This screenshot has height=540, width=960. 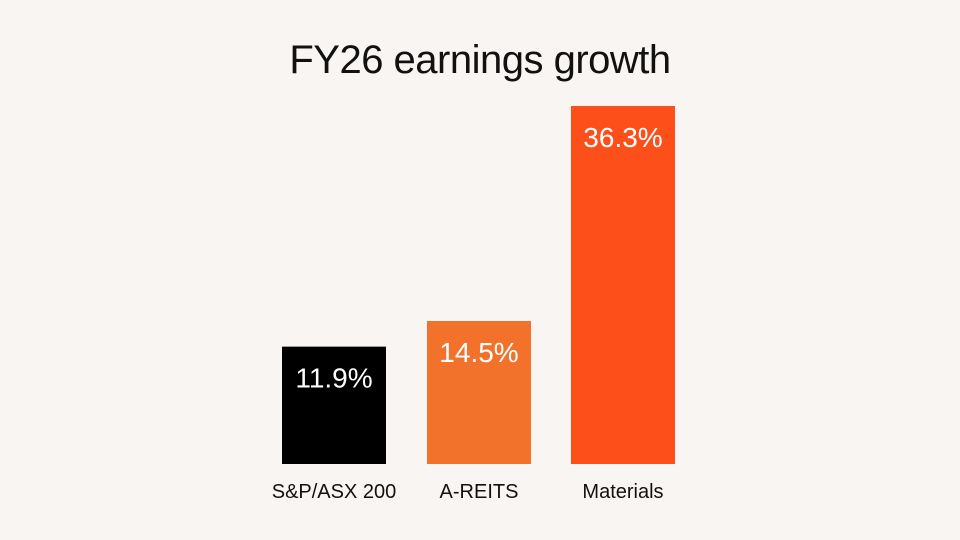 I want to click on category-labels-group: S&P/ASX 200 A-REITS Materials, so click(x=468, y=492).